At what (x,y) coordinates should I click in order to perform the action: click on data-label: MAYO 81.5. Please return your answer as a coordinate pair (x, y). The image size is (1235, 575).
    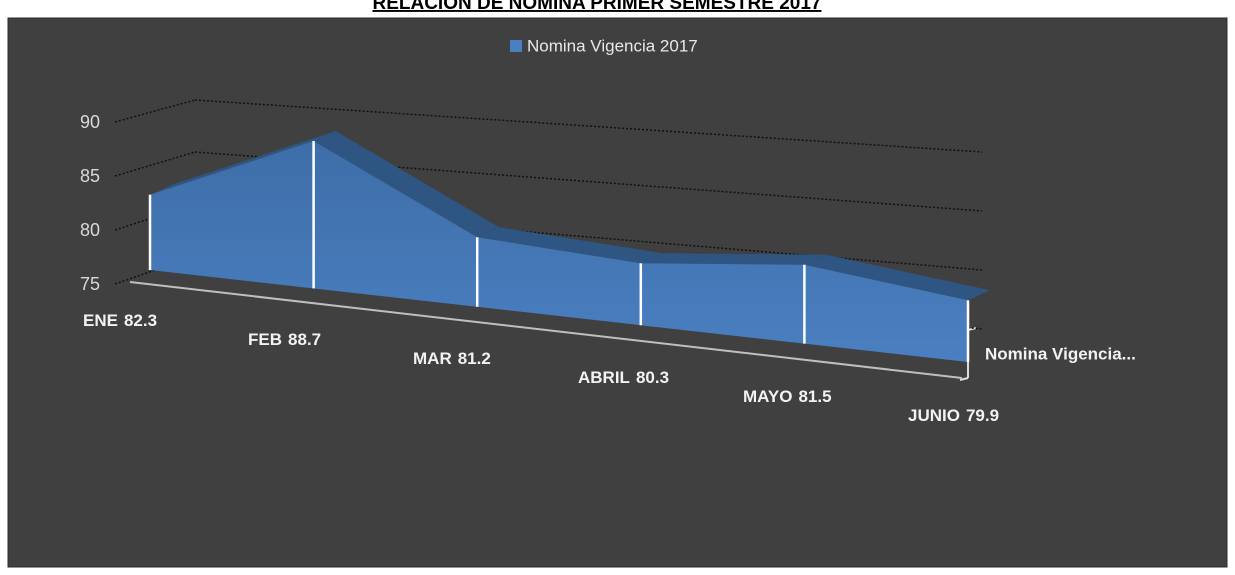
    Looking at the image, I should click on (787, 396).